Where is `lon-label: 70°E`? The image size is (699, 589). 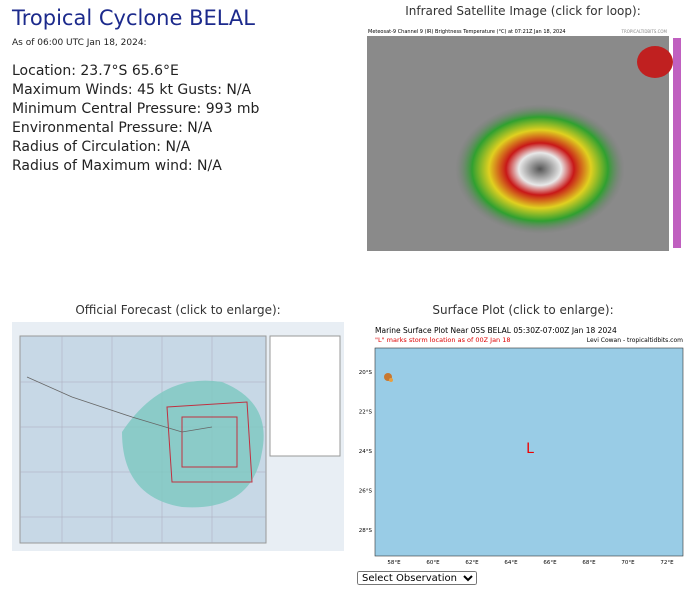
lon-label: 70°E is located at coordinates (628, 563).